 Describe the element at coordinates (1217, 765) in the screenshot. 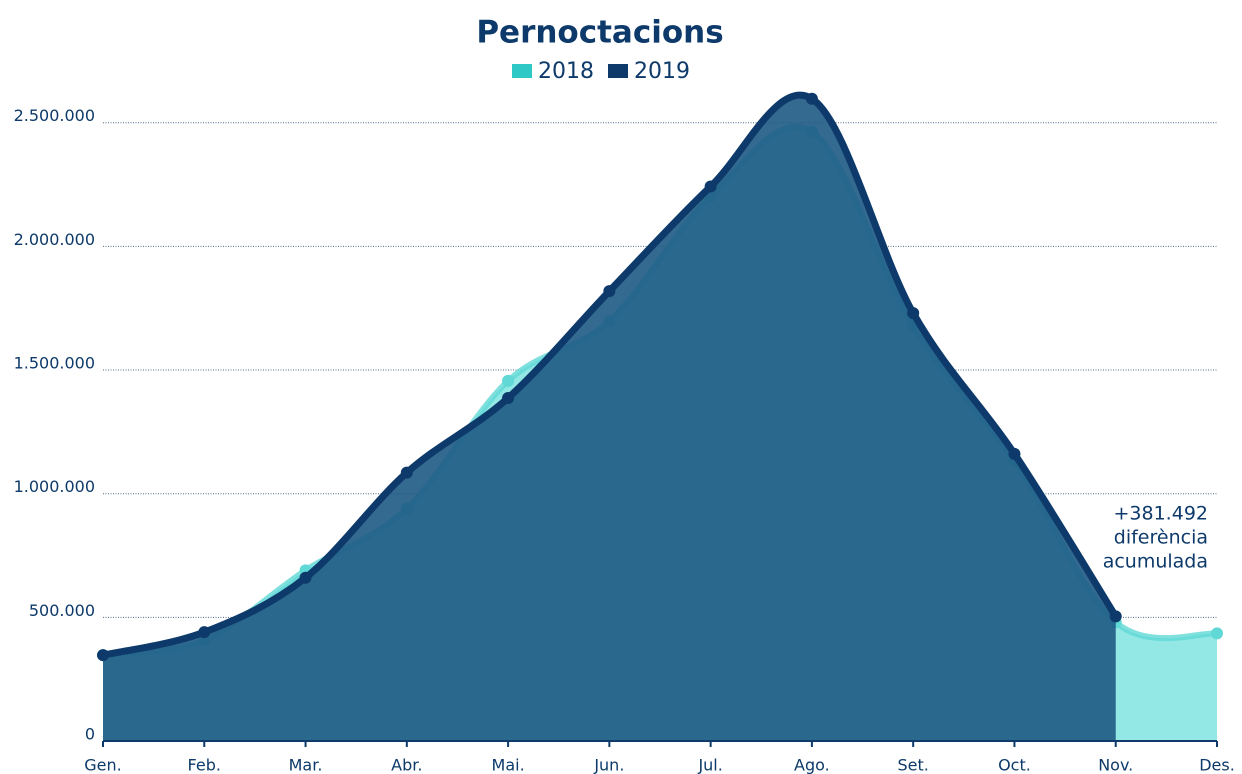

I see `x-tick-label: Des.` at that location.